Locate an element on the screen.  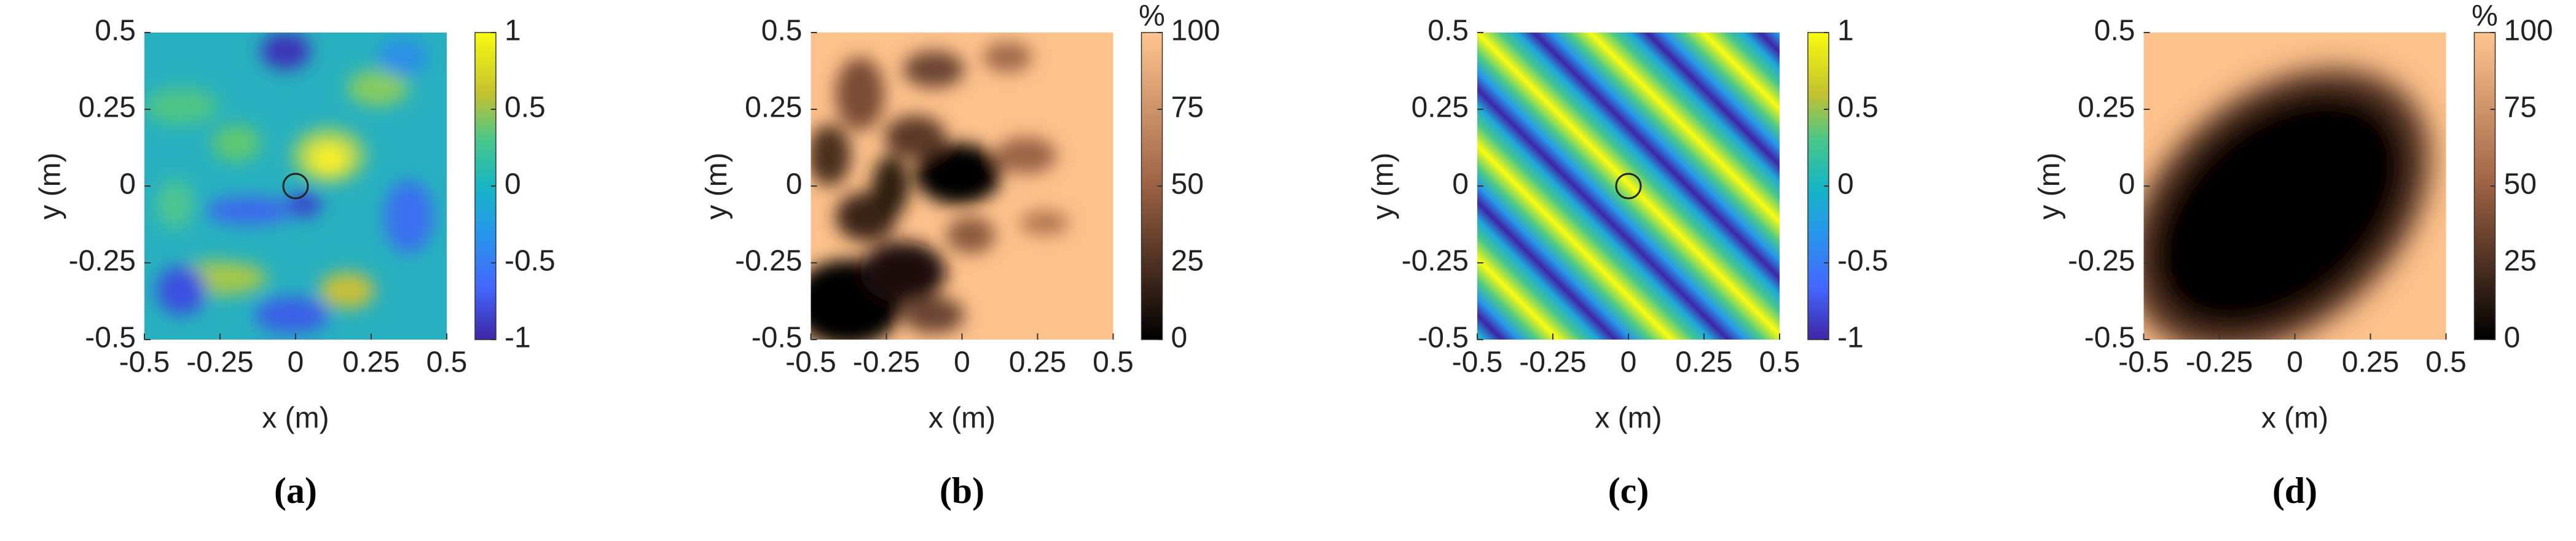
caption: (c) is located at coordinates (1628, 490).